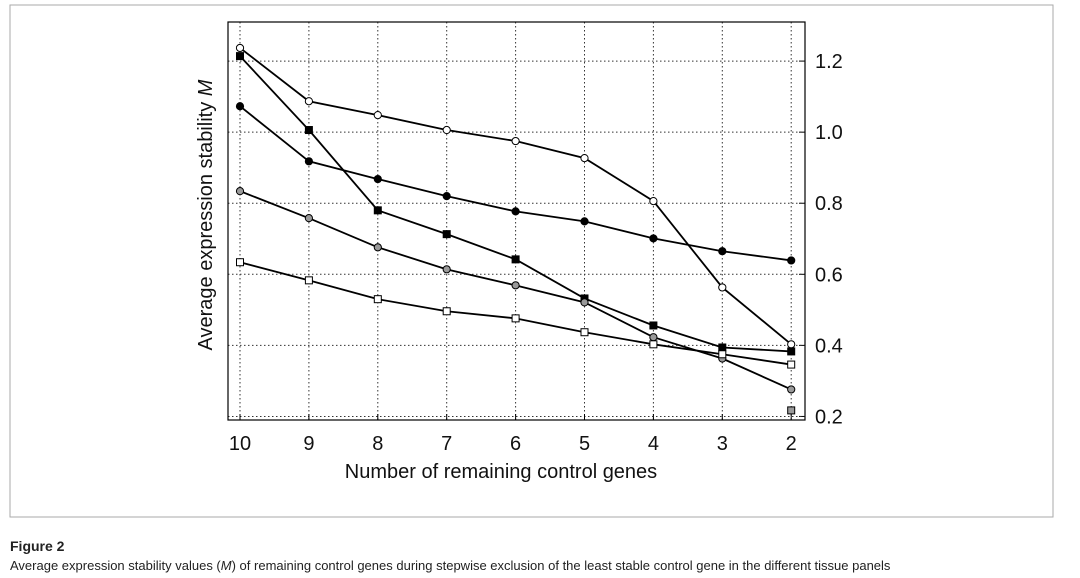  I want to click on caption-text: Average expression stability values (, so click(115, 565).